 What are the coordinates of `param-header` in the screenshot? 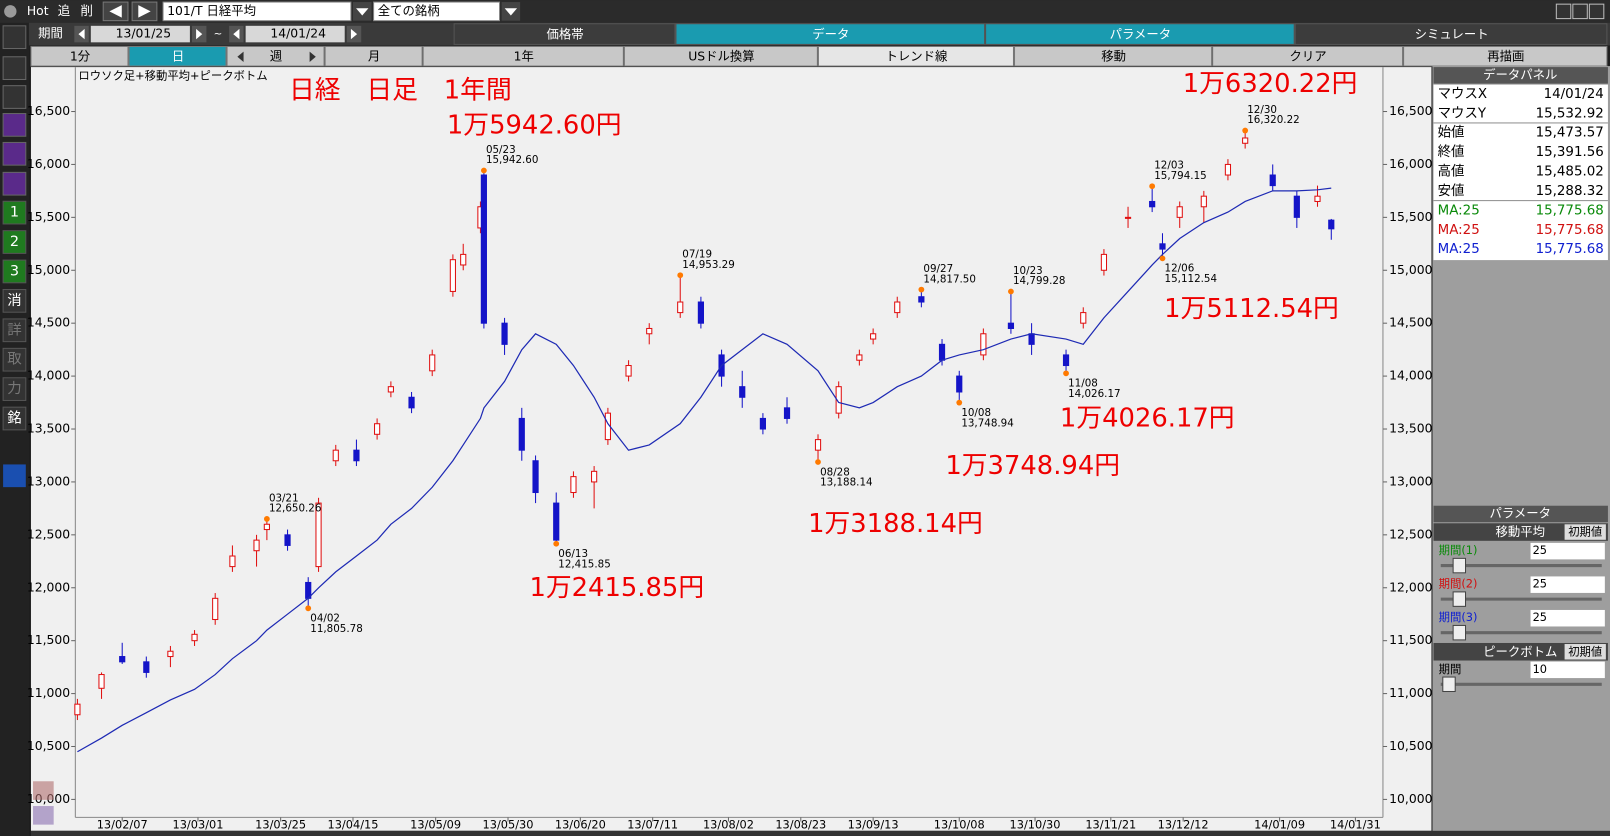 It's located at (1520, 514).